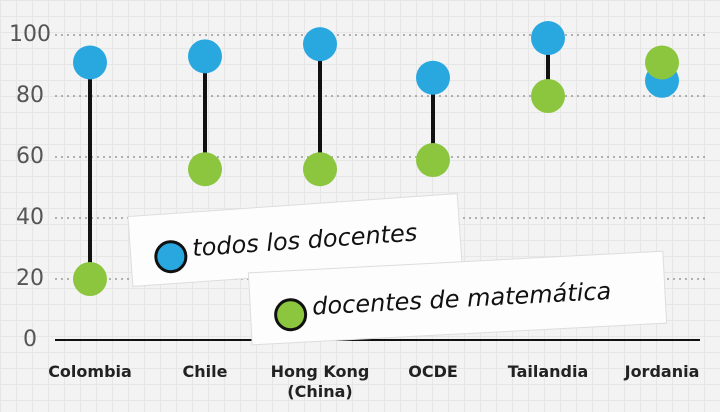 The height and width of the screenshot is (412, 720). I want to click on legend-paper, so click(457, 298).